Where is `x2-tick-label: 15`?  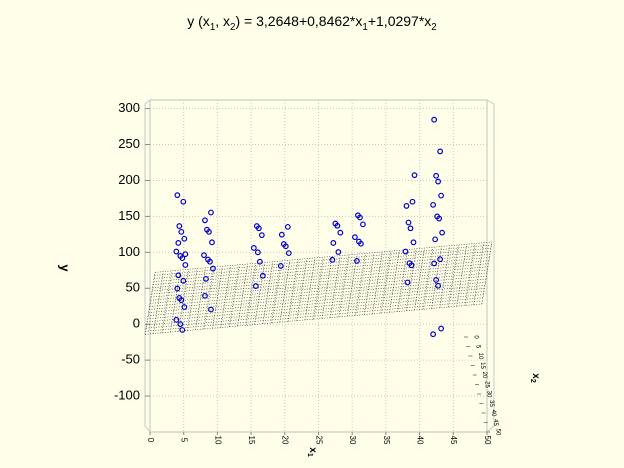 x2-tick-label: 15 is located at coordinates (482, 365).